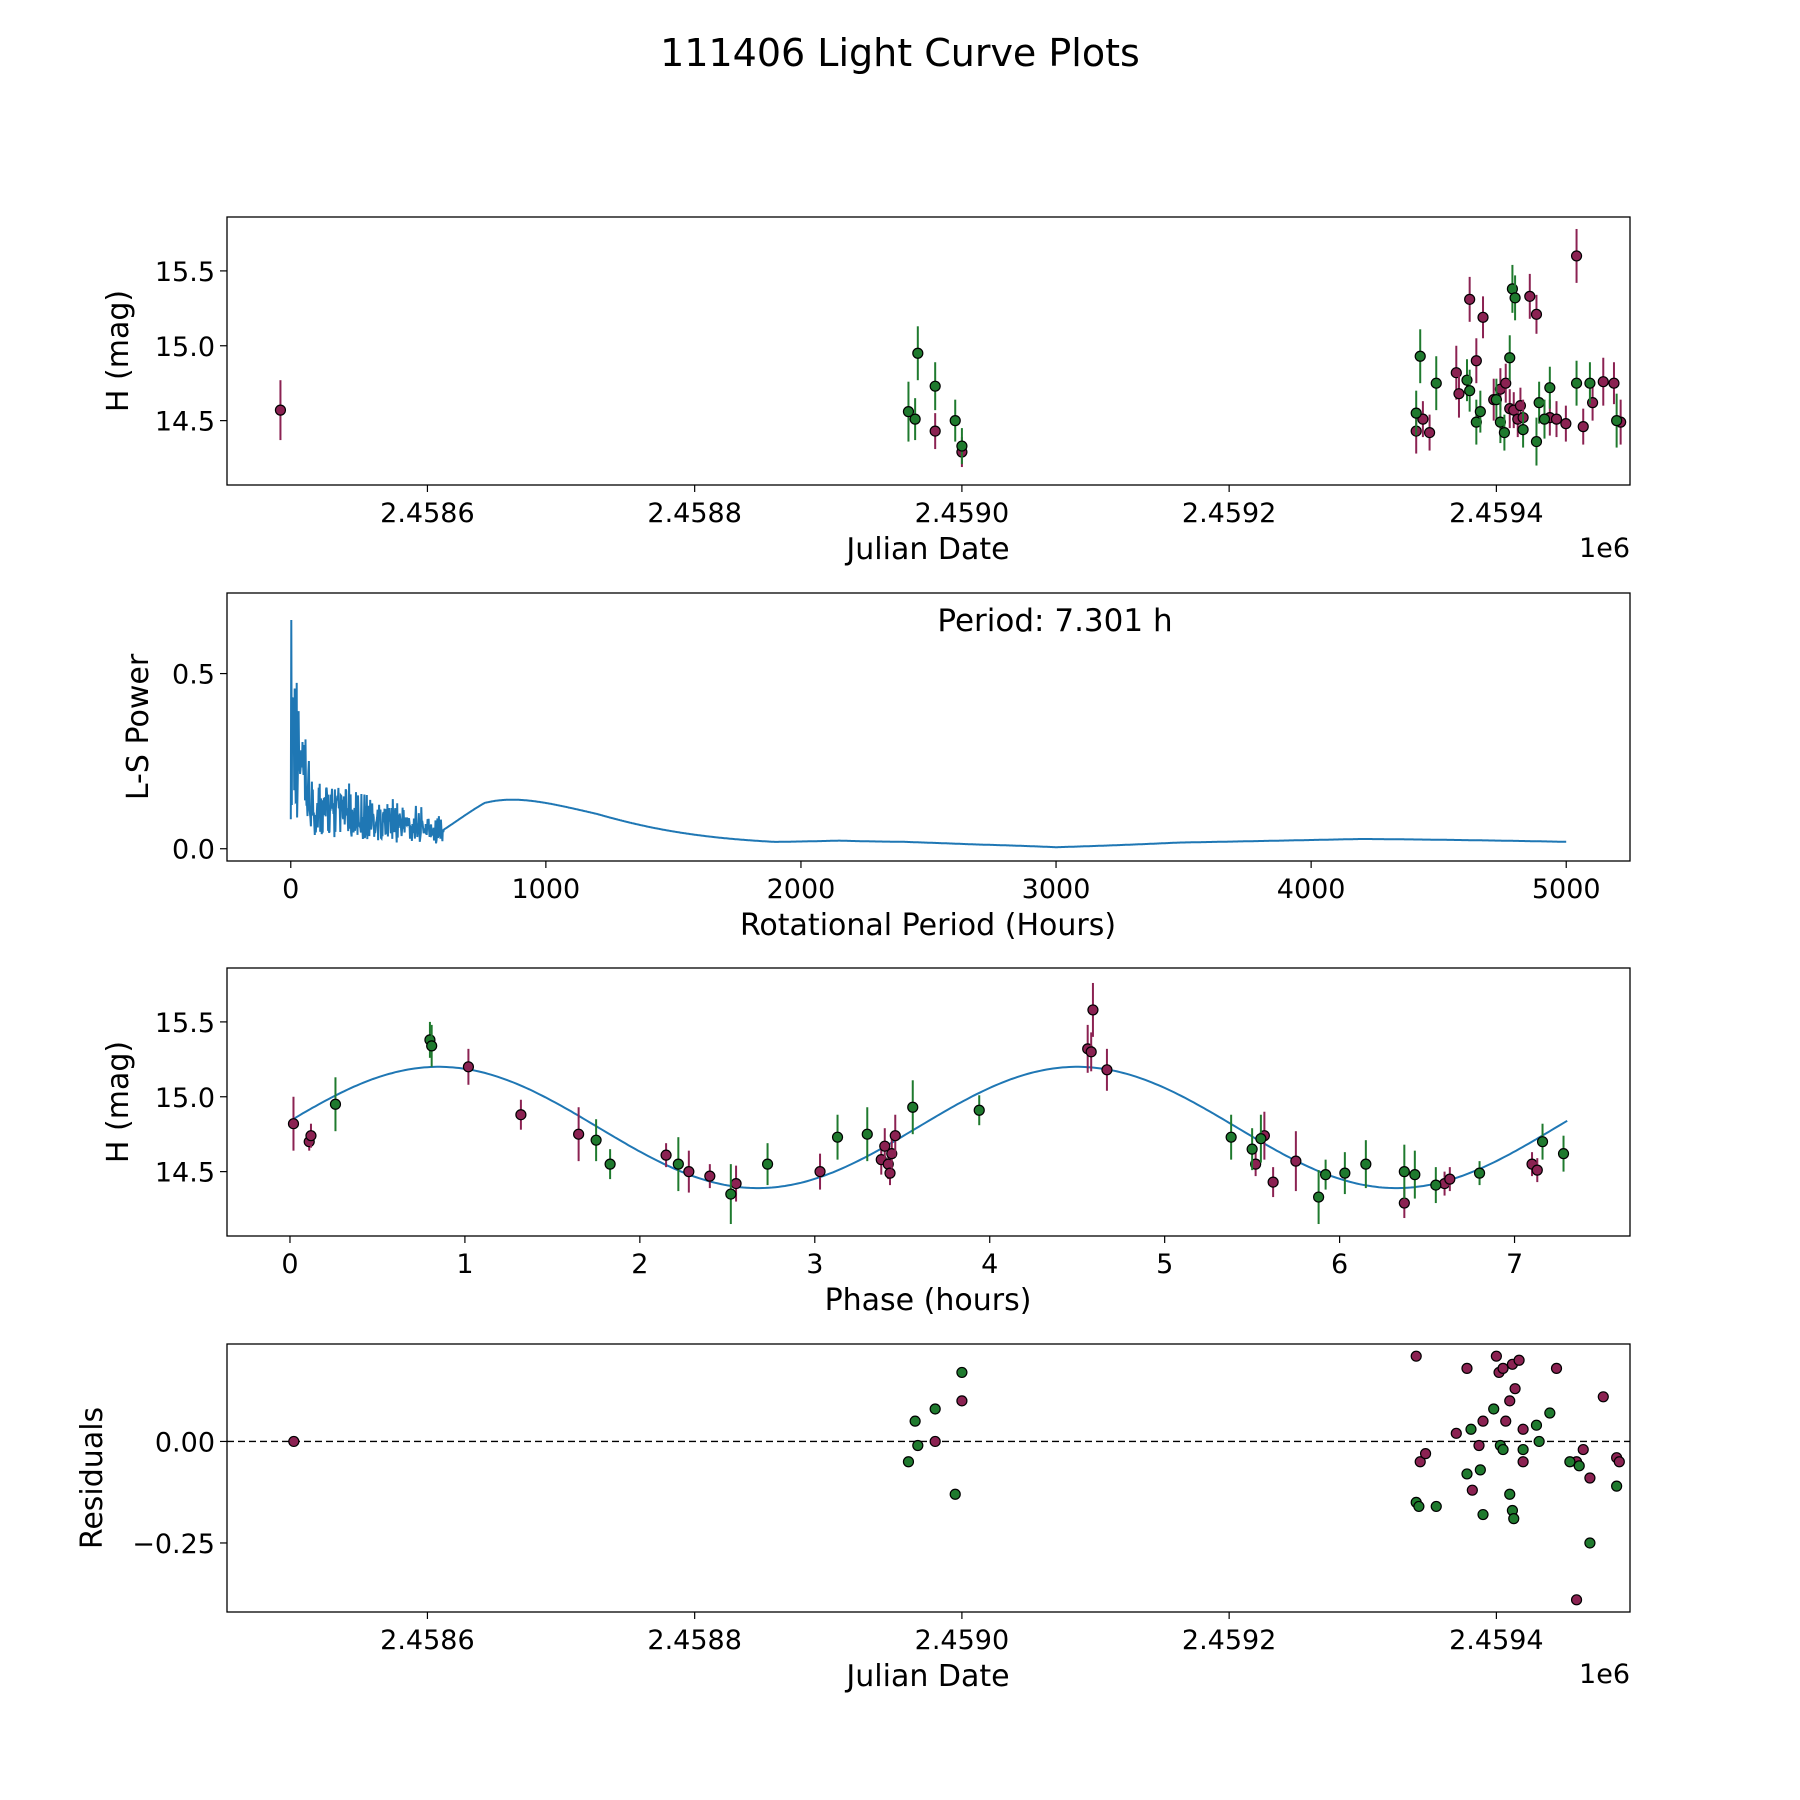  Describe the element at coordinates (1566, 889) in the screenshot. I see `periodogram-xtick-label: 5000` at that location.